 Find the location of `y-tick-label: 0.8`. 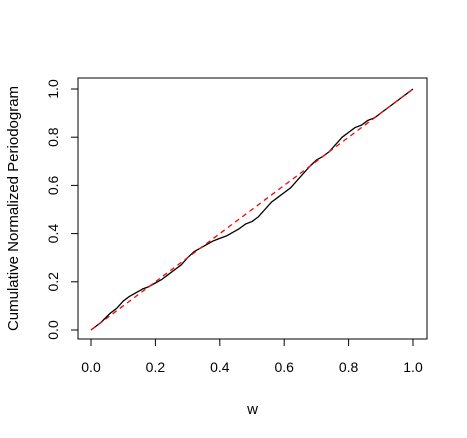

y-tick-label: 0.8 is located at coordinates (53, 137).